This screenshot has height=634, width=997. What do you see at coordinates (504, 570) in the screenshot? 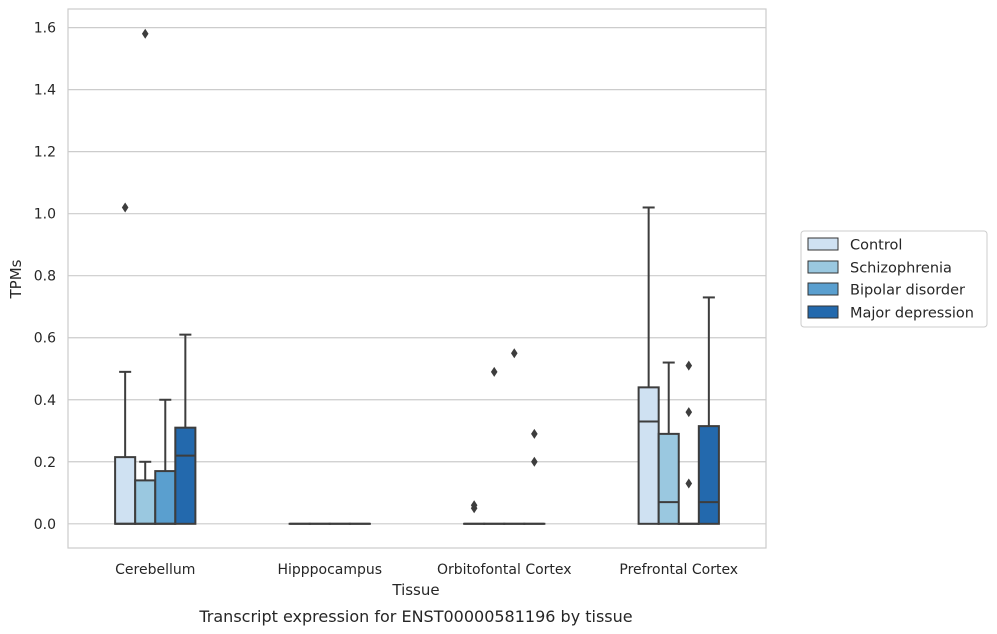
I see `x-tick-label: Orbitofontal Cortex` at bounding box center [504, 570].